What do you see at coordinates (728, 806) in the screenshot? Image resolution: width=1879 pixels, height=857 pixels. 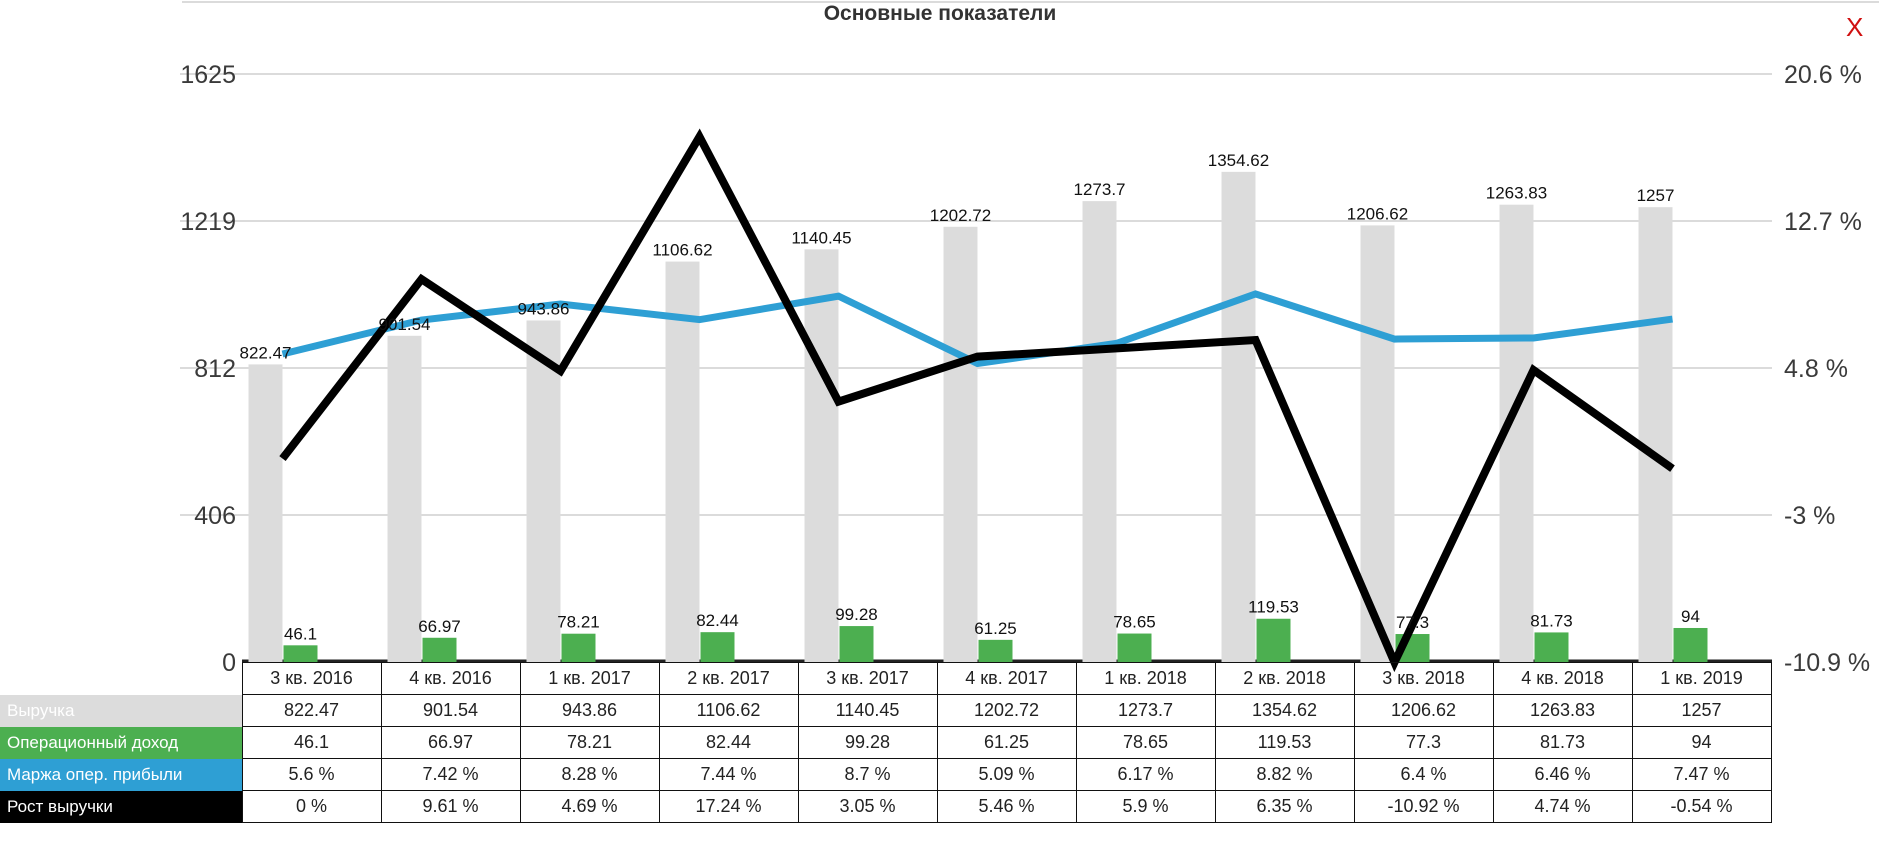 I see `table-cell: 17.24 %` at bounding box center [728, 806].